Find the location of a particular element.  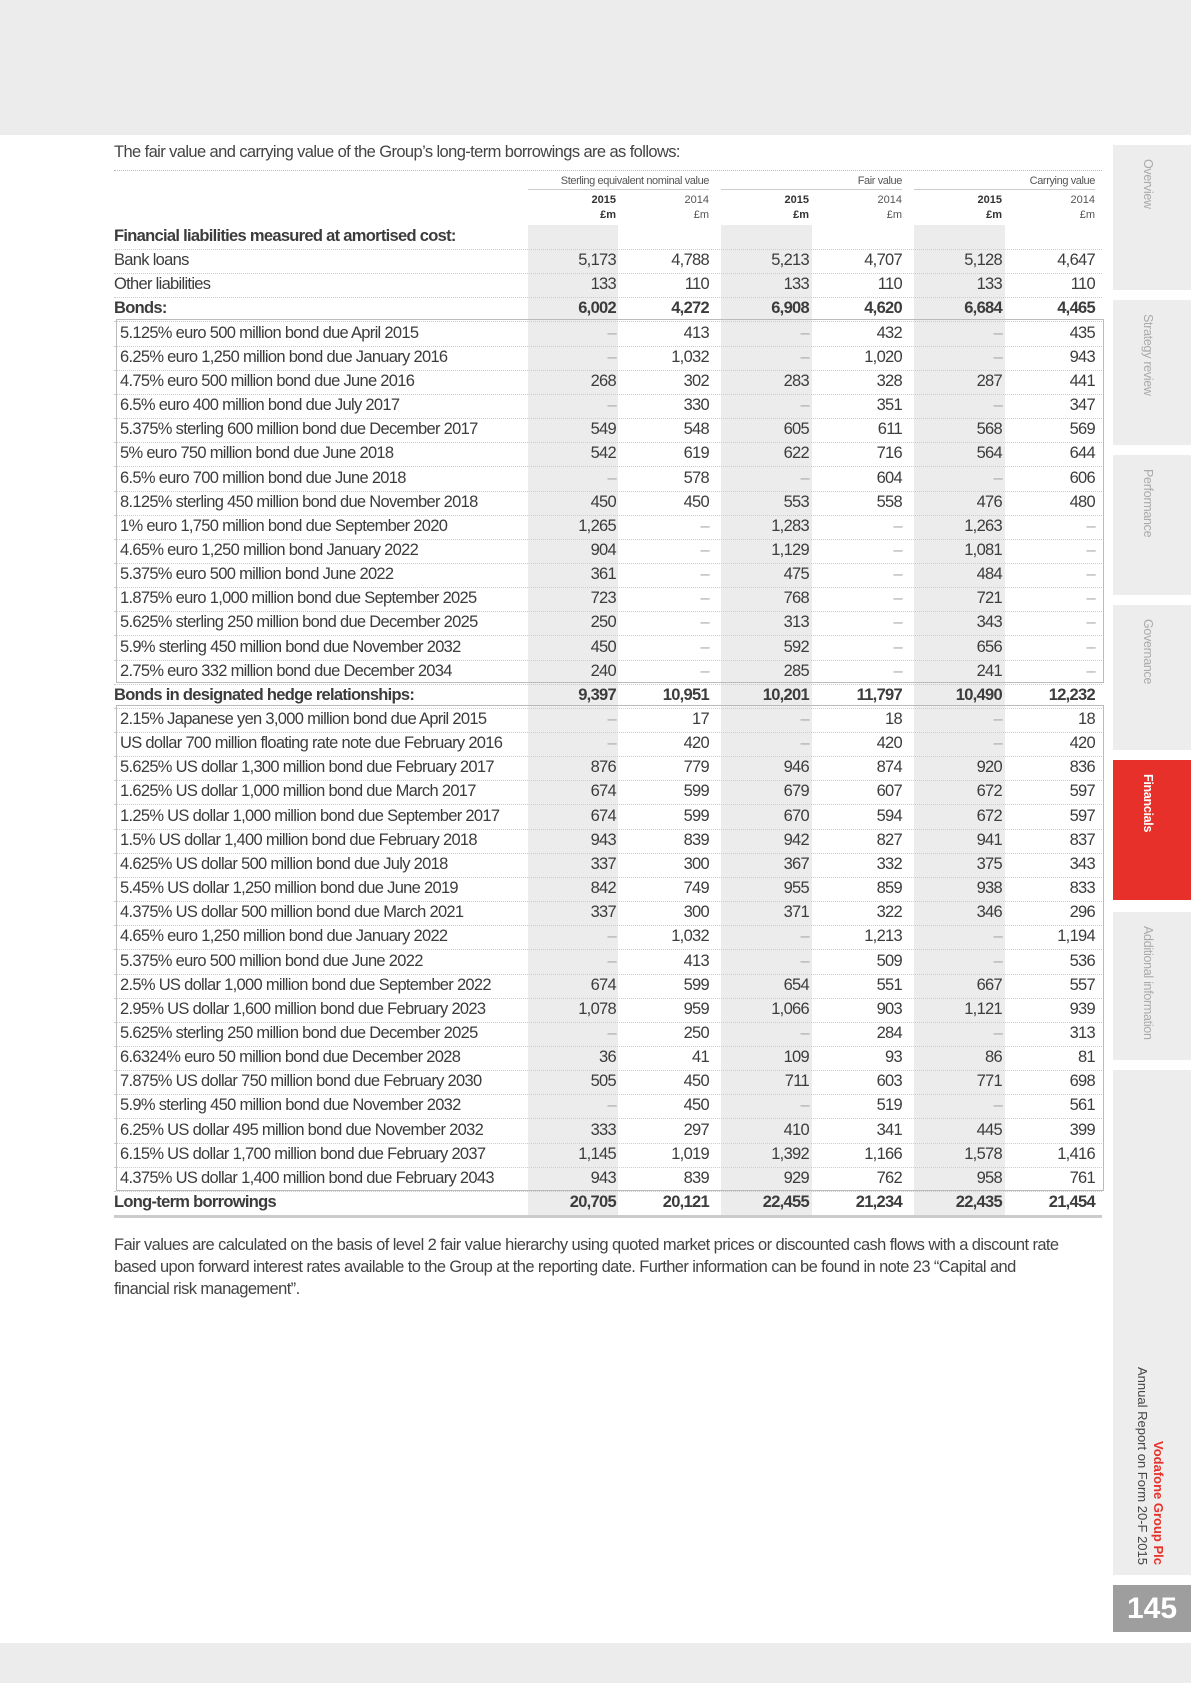

cell-value: 9,397 is located at coordinates (597, 694).